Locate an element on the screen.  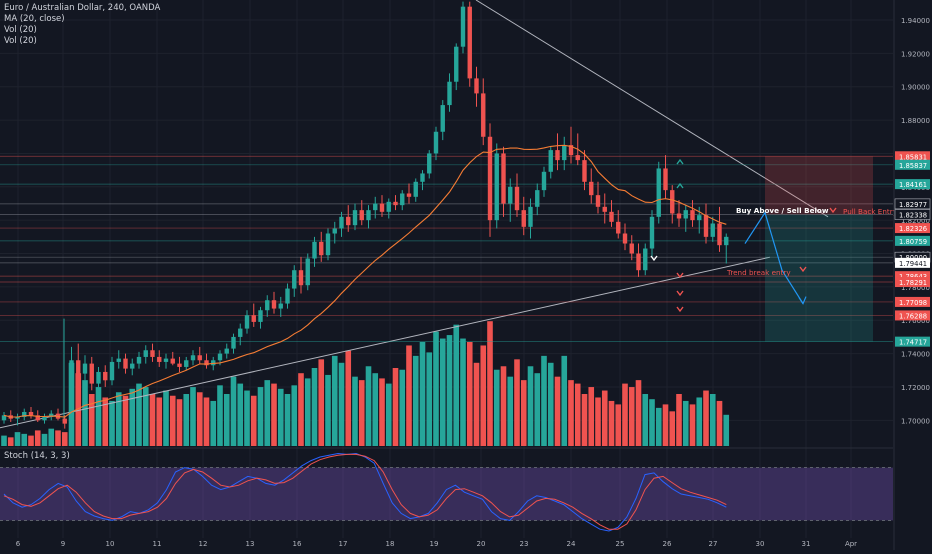
indicator-vol-label-2: Vol (20) is located at coordinates (20, 41).